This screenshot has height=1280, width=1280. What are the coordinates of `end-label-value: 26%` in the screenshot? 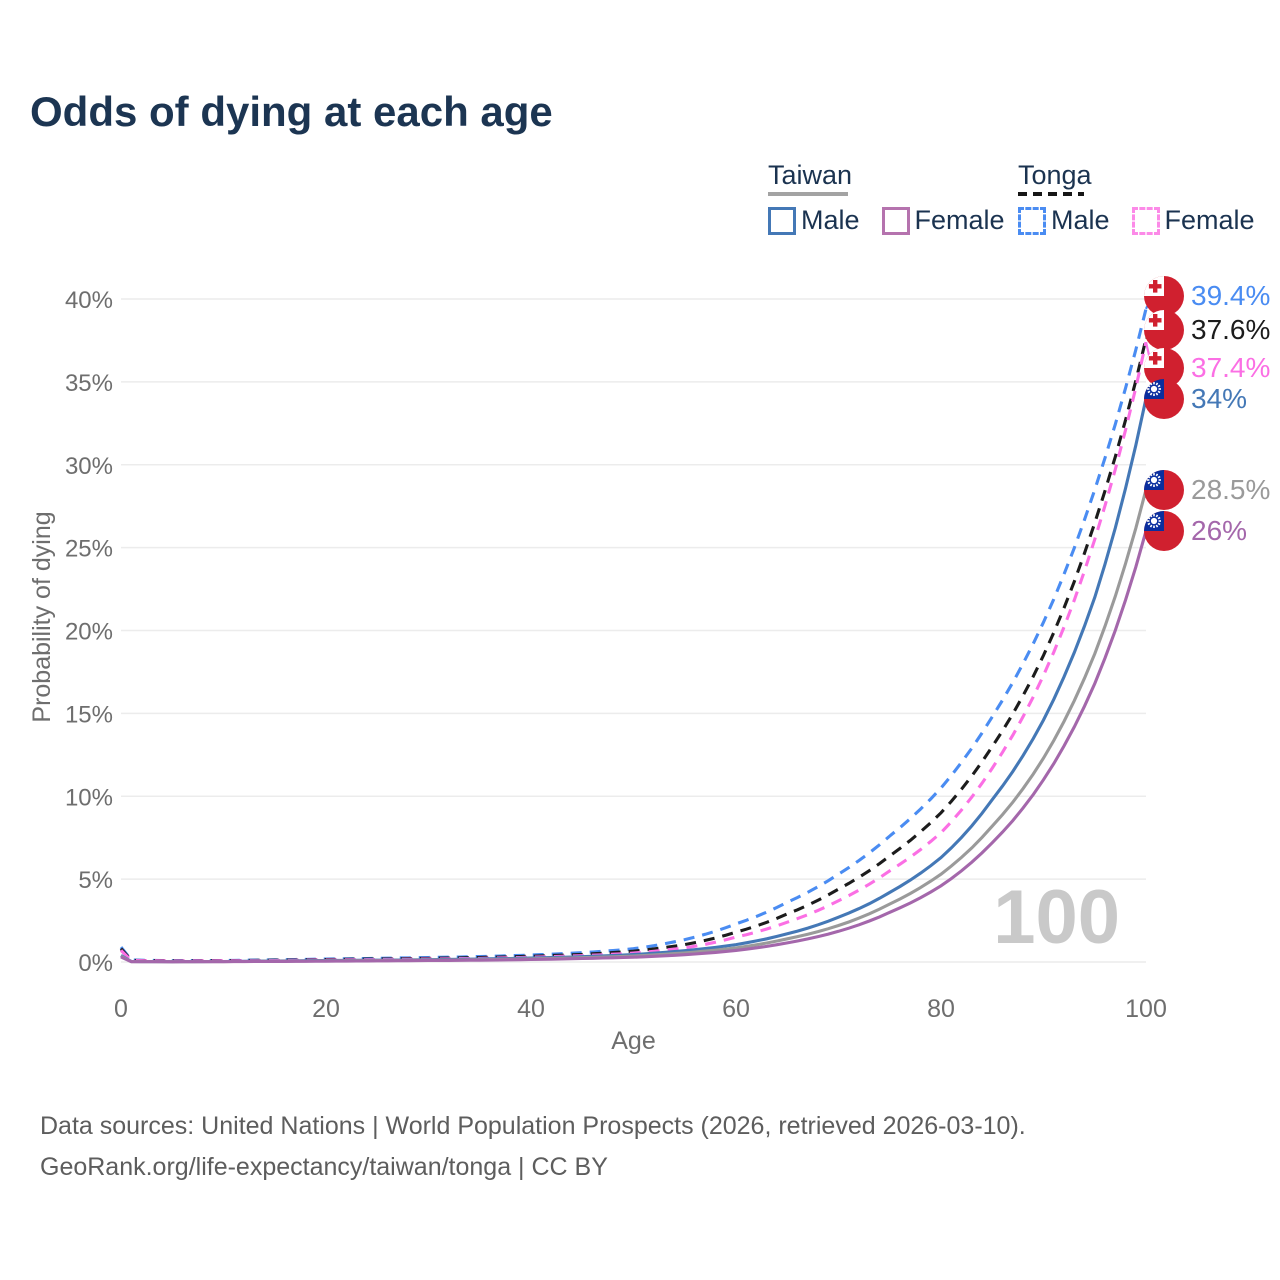 It's located at (1219, 530).